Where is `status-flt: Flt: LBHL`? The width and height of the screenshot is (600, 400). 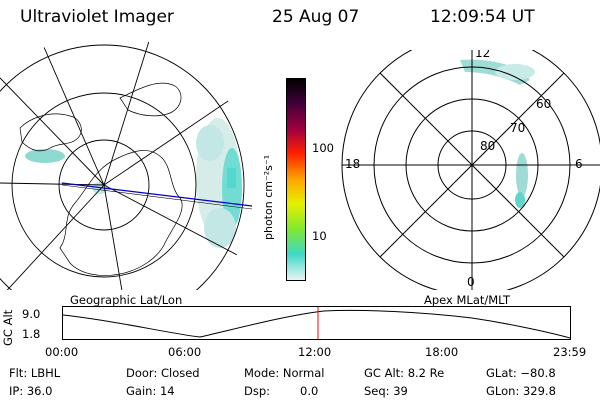 status-flt: Flt: LBHL is located at coordinates (35, 373).